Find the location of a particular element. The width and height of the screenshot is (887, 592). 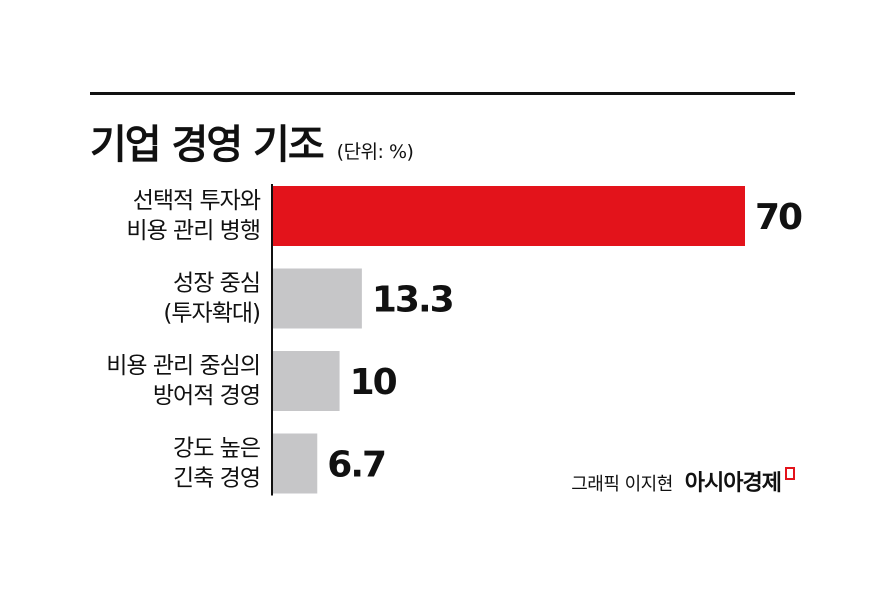

value-label-2: 13.3 is located at coordinates (412, 300).